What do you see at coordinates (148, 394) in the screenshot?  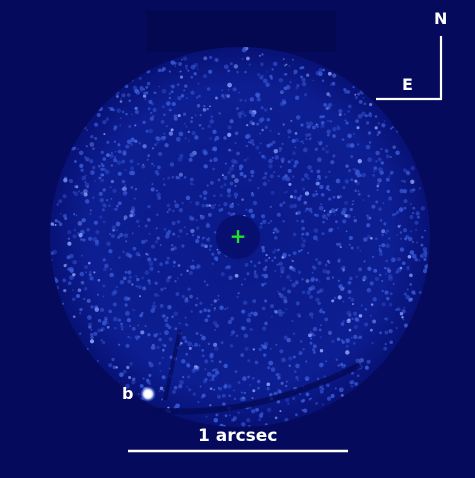 I see `companion-point` at bounding box center [148, 394].